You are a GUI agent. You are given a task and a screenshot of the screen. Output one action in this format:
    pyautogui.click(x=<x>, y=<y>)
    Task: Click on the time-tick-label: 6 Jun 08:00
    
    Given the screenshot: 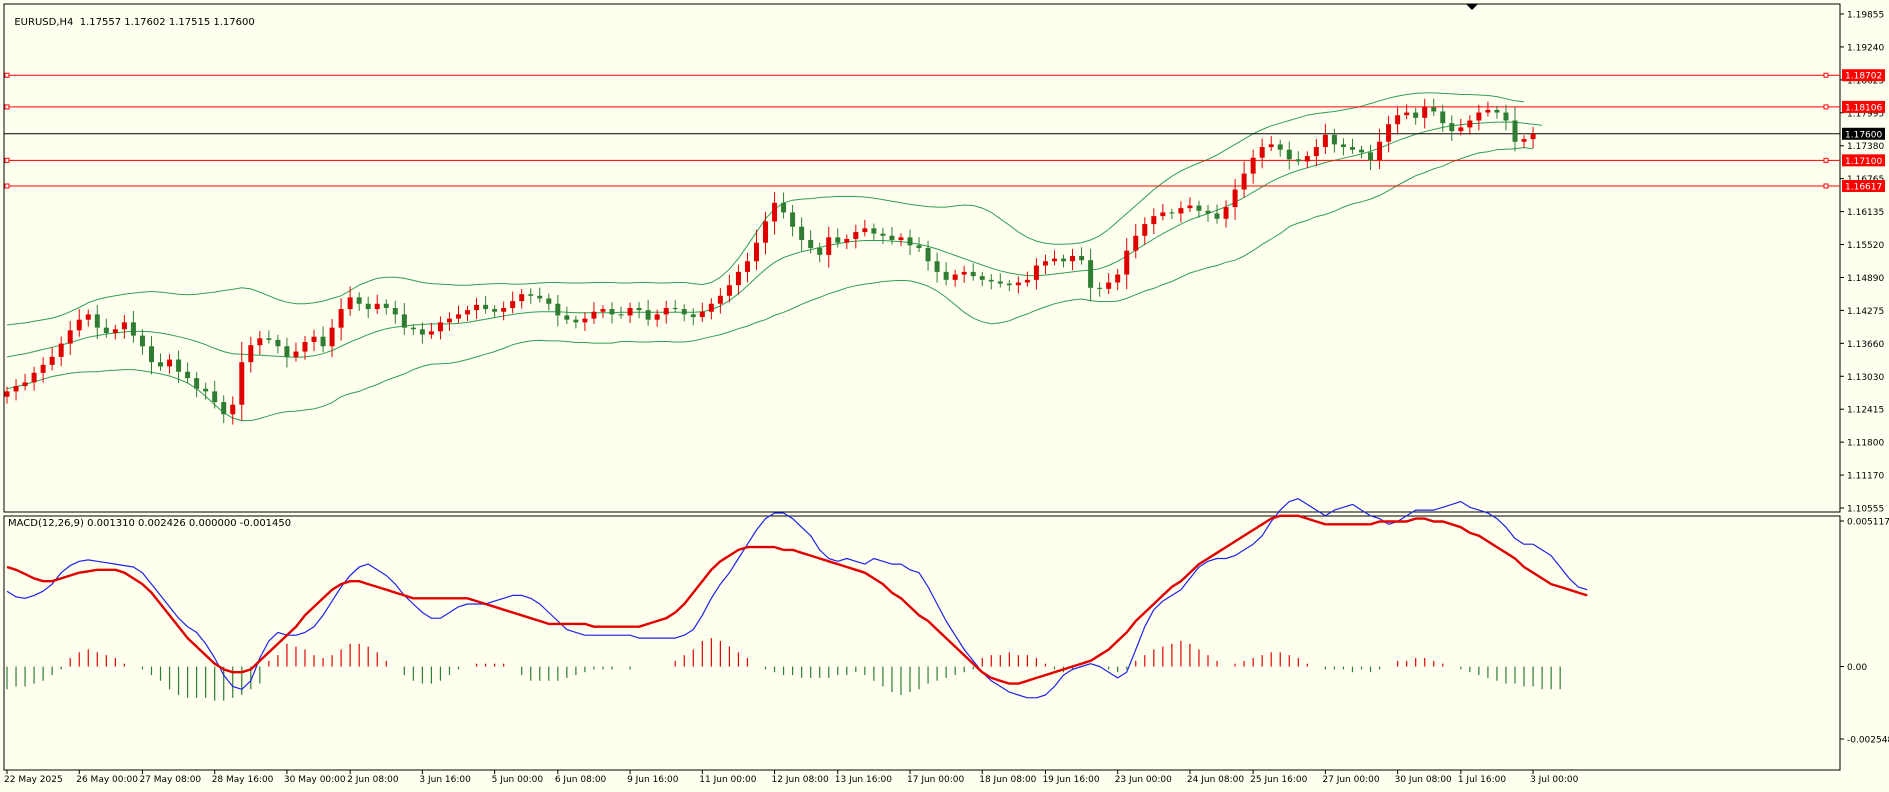 What is the action you would take?
    pyautogui.click(x=581, y=780)
    